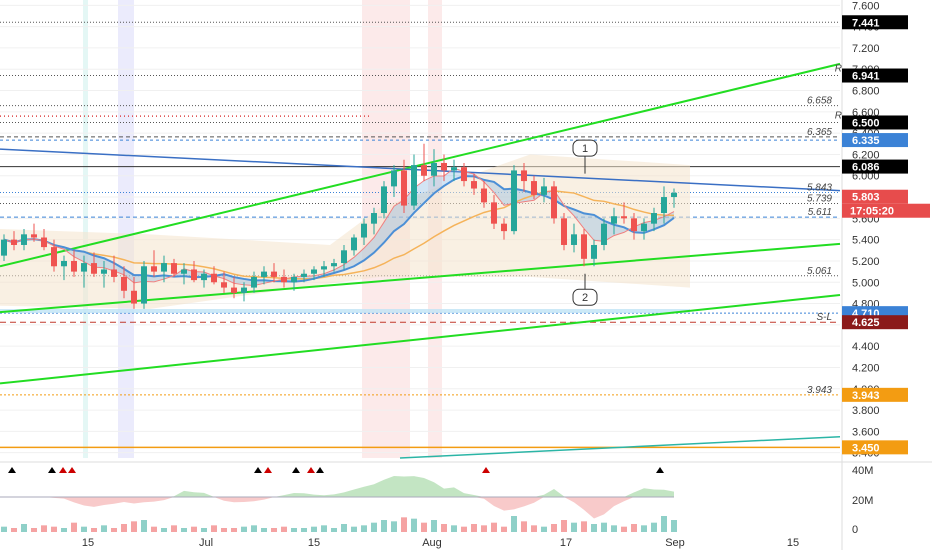 The width and height of the screenshot is (932, 550). What do you see at coordinates (339, 486) in the screenshot?
I see `oscillator-positive` at bounding box center [339, 486].